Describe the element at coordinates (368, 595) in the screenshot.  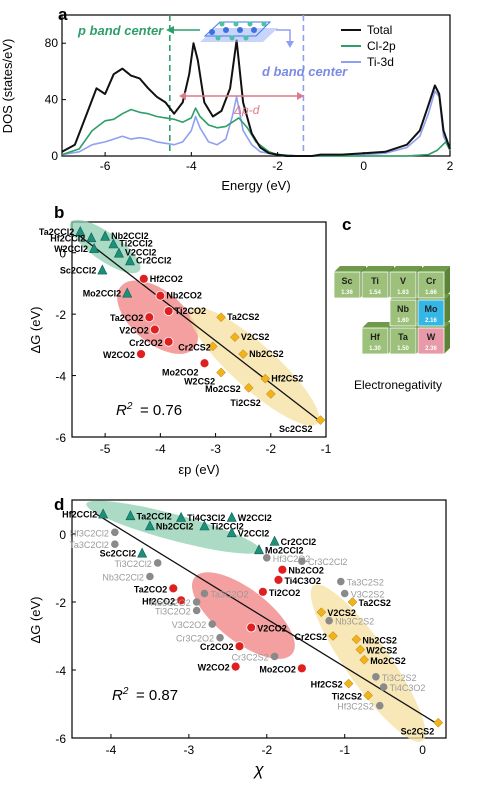
I see `point-label-V3C2S2: V3C2S2` at that location.